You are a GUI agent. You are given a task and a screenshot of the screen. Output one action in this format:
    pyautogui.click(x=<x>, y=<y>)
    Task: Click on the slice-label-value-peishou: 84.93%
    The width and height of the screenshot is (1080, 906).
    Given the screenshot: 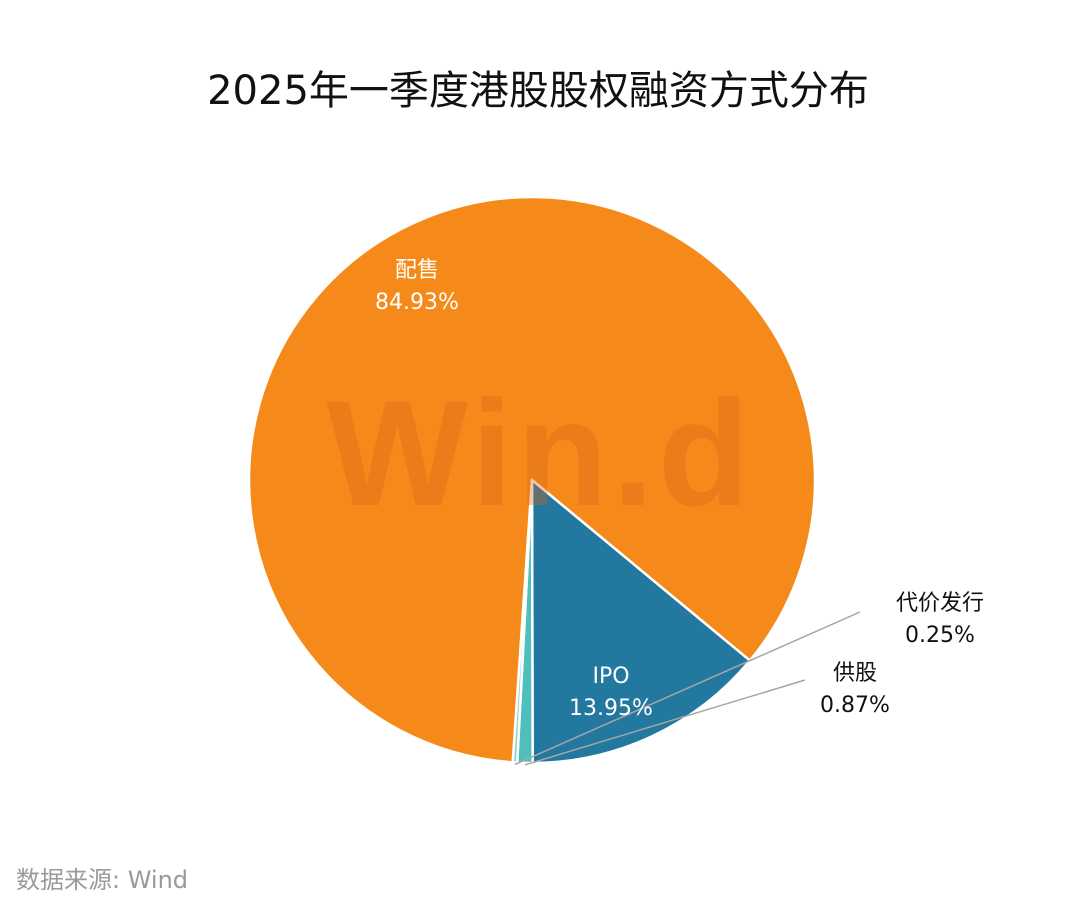 What is the action you would take?
    pyautogui.click(x=417, y=302)
    